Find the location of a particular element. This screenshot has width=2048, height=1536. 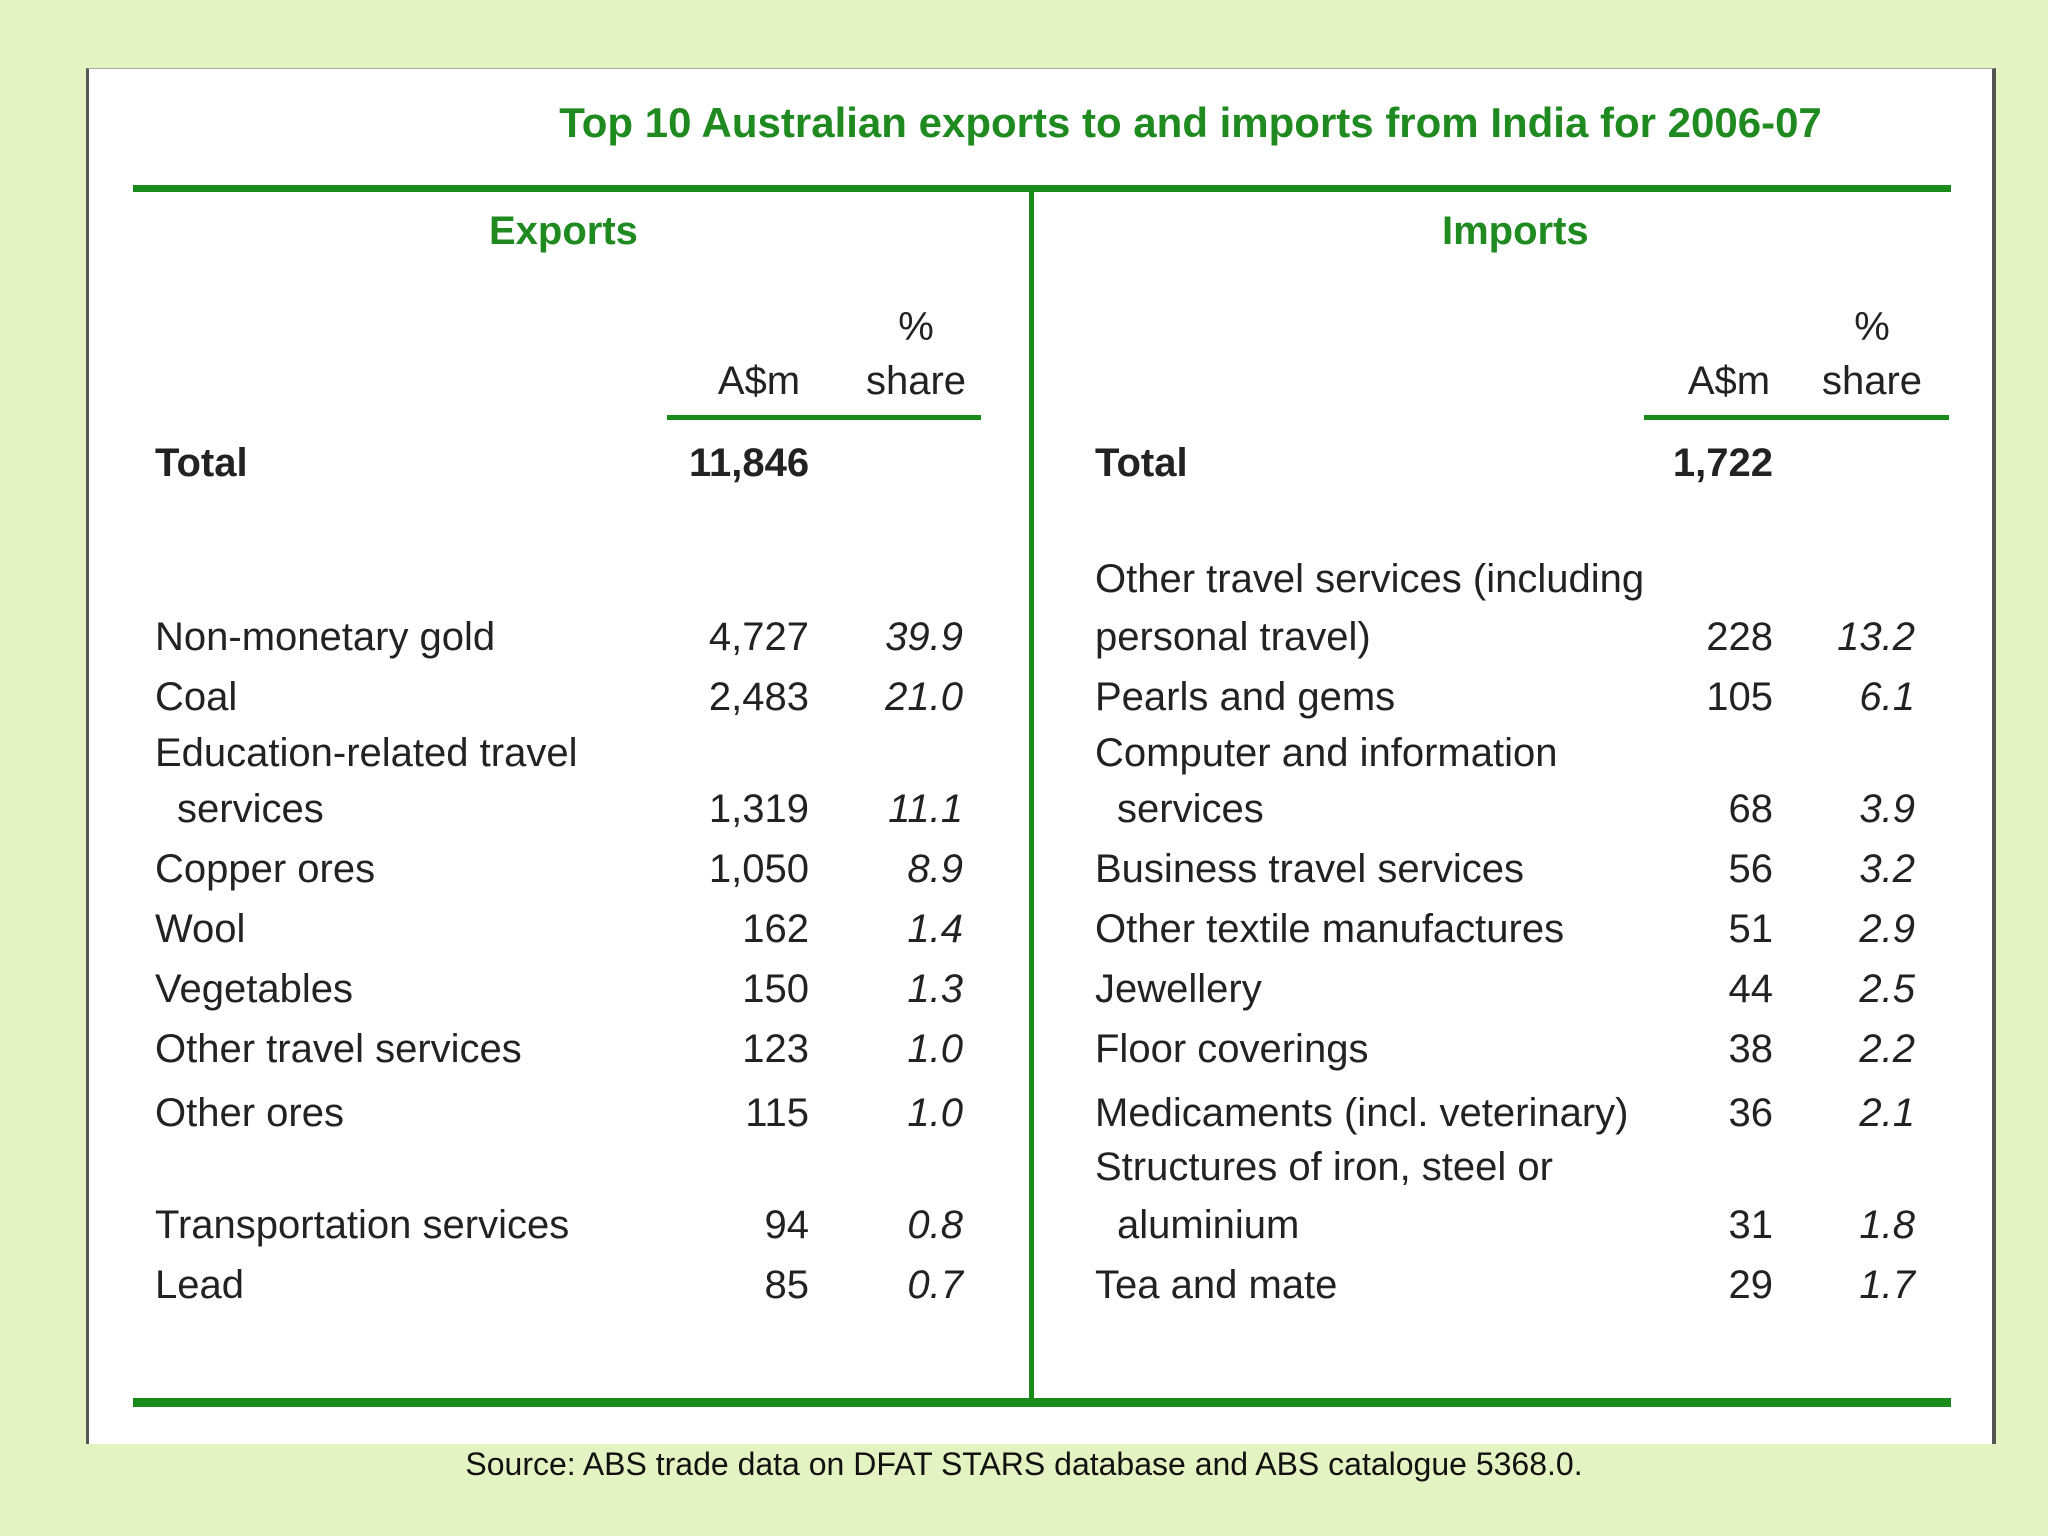

export-row-share: 11.1 is located at coordinates (925, 809).